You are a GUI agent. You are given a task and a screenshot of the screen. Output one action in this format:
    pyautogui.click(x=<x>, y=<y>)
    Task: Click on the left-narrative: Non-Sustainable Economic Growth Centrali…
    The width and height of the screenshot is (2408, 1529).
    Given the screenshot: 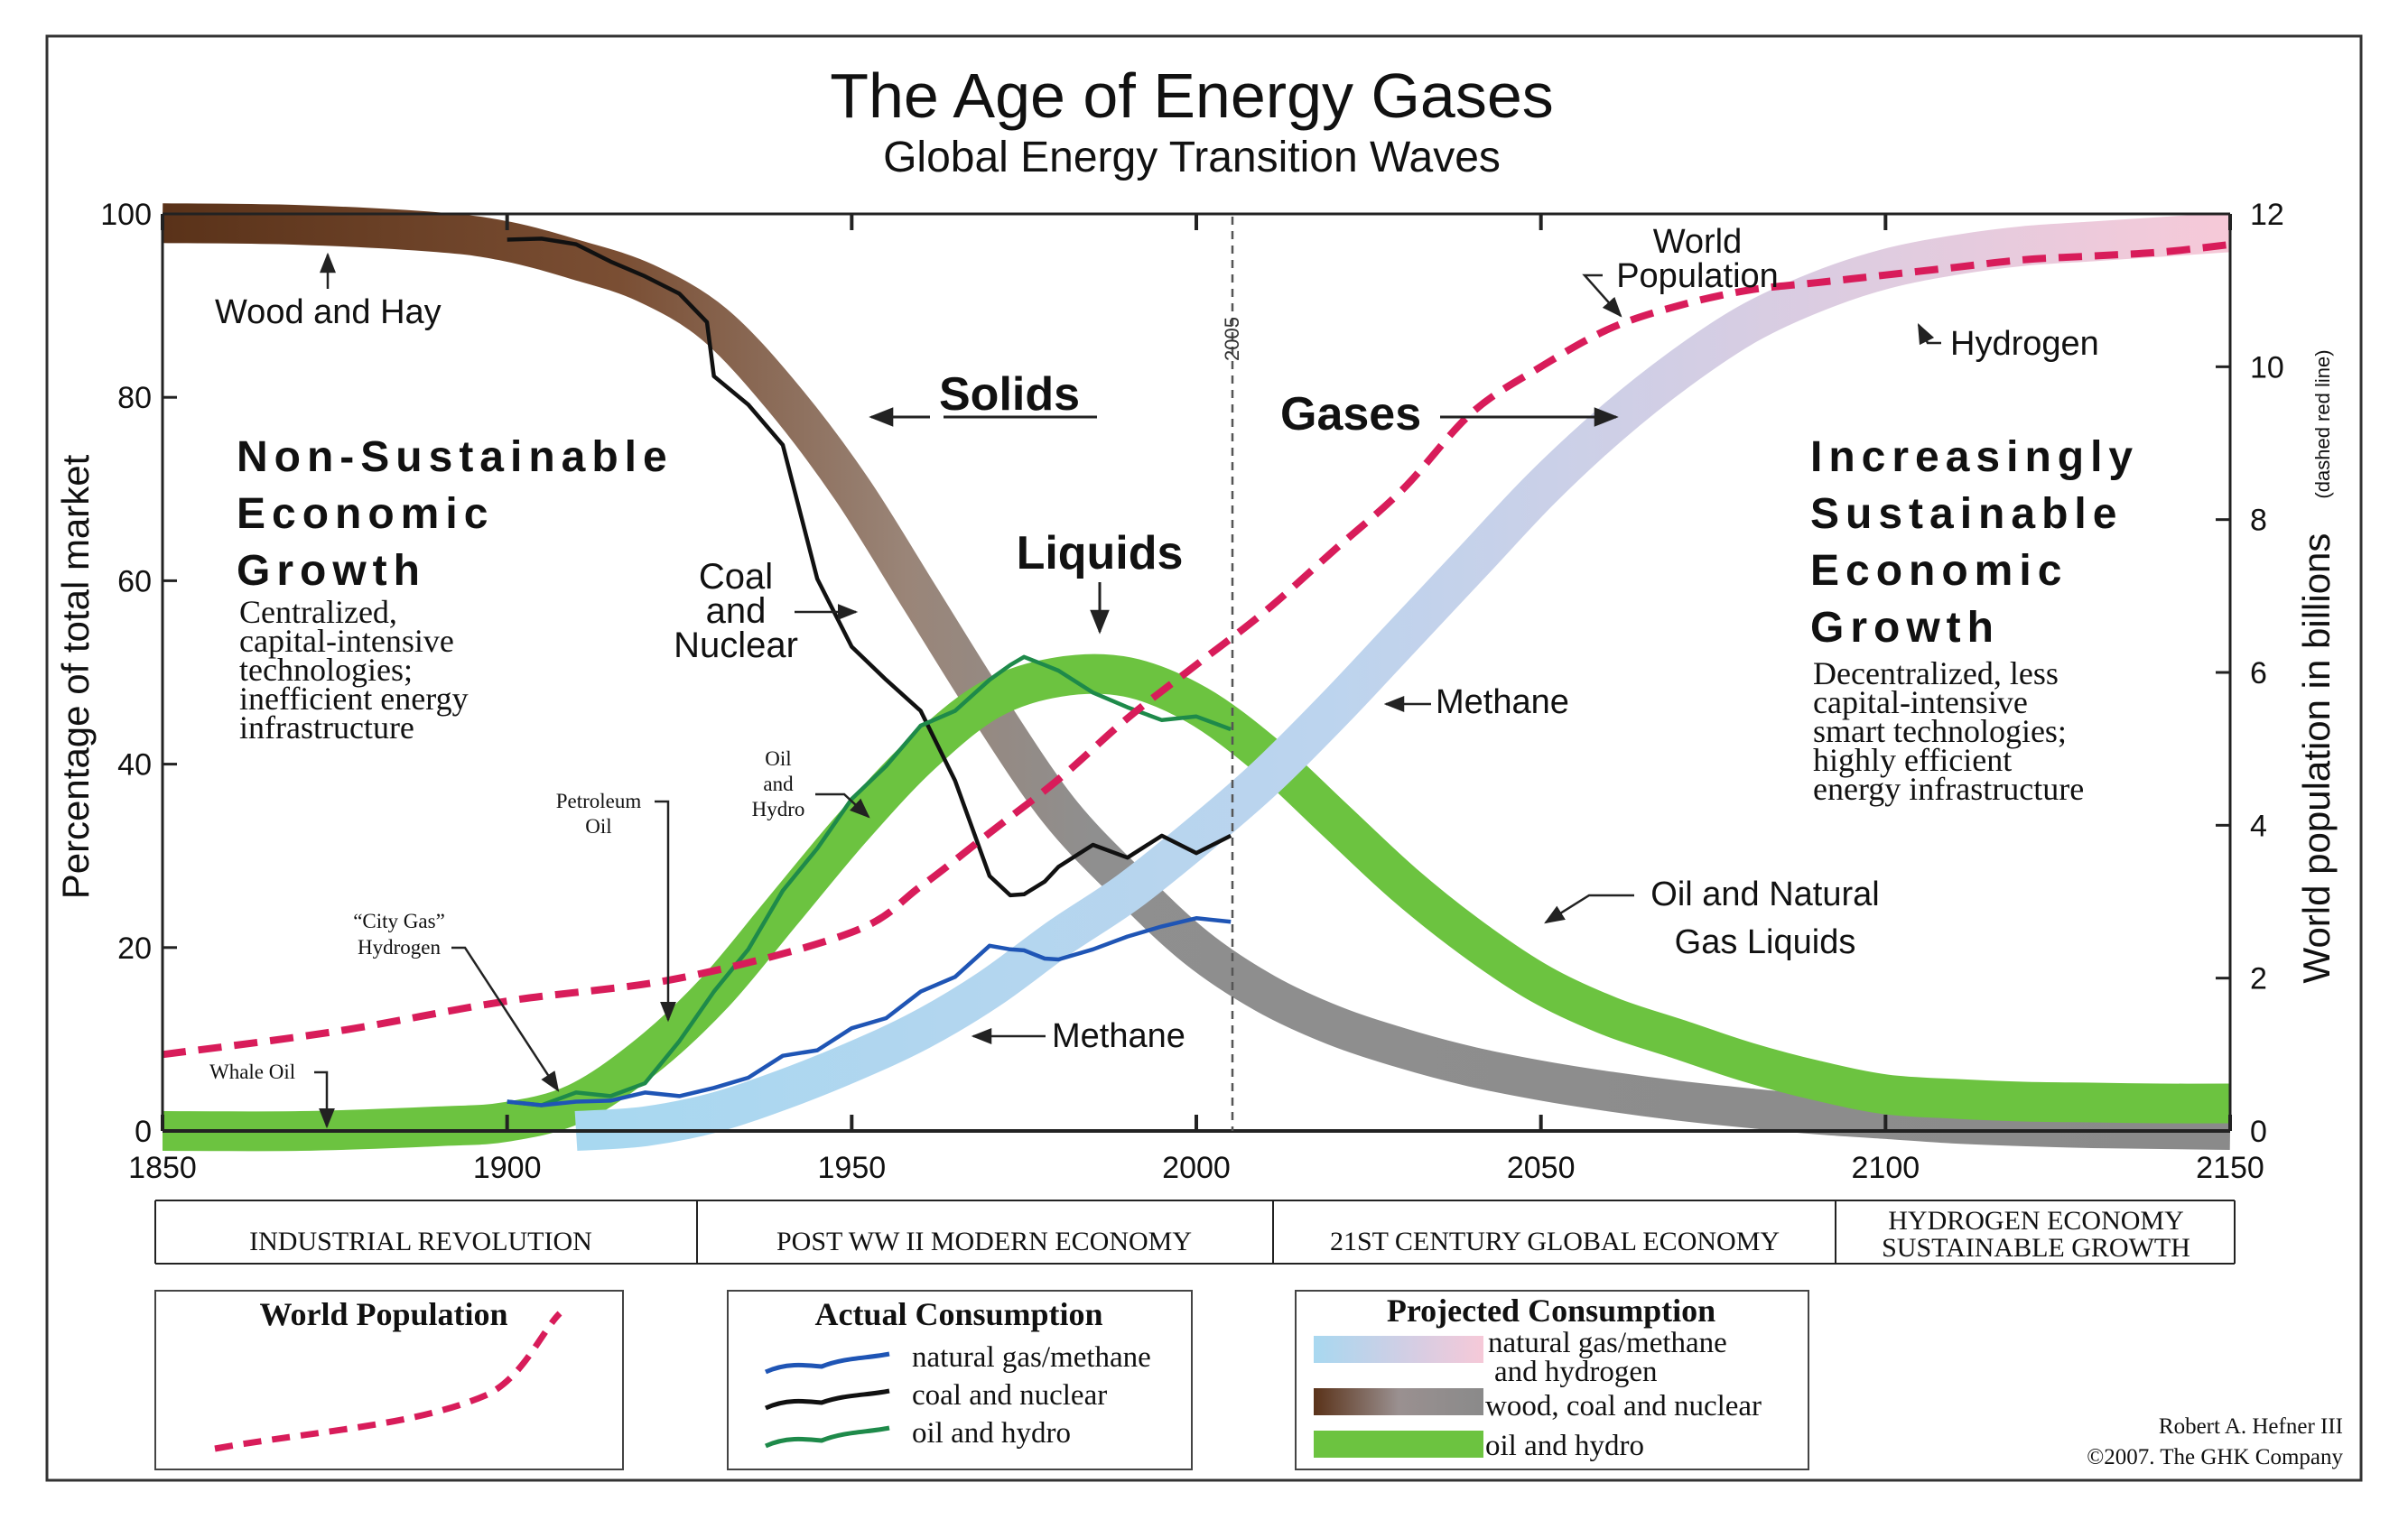 What is the action you would take?
    pyautogui.click(x=455, y=589)
    